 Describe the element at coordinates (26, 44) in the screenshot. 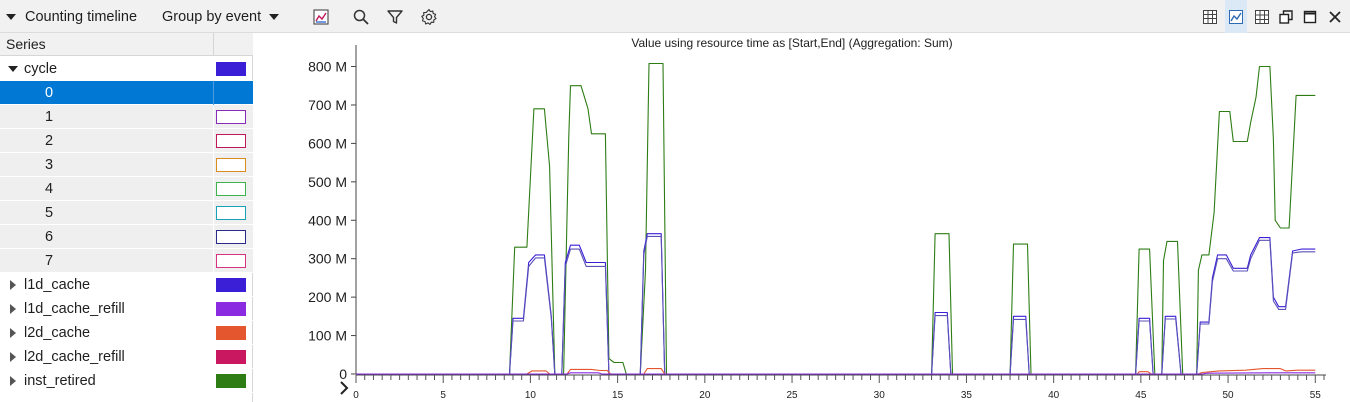

I see `series-header-label: Series` at that location.